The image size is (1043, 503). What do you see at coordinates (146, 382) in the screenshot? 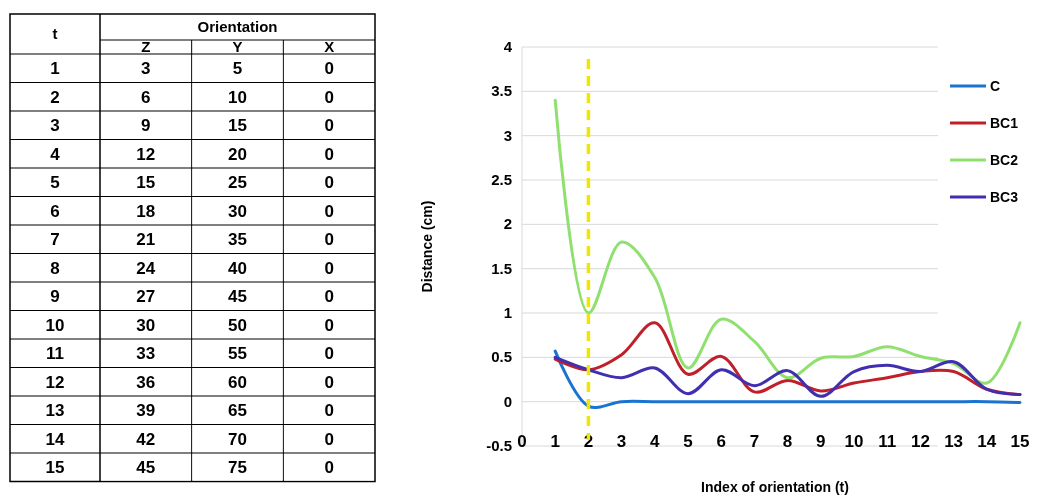
I see `data-label: 36` at bounding box center [146, 382].